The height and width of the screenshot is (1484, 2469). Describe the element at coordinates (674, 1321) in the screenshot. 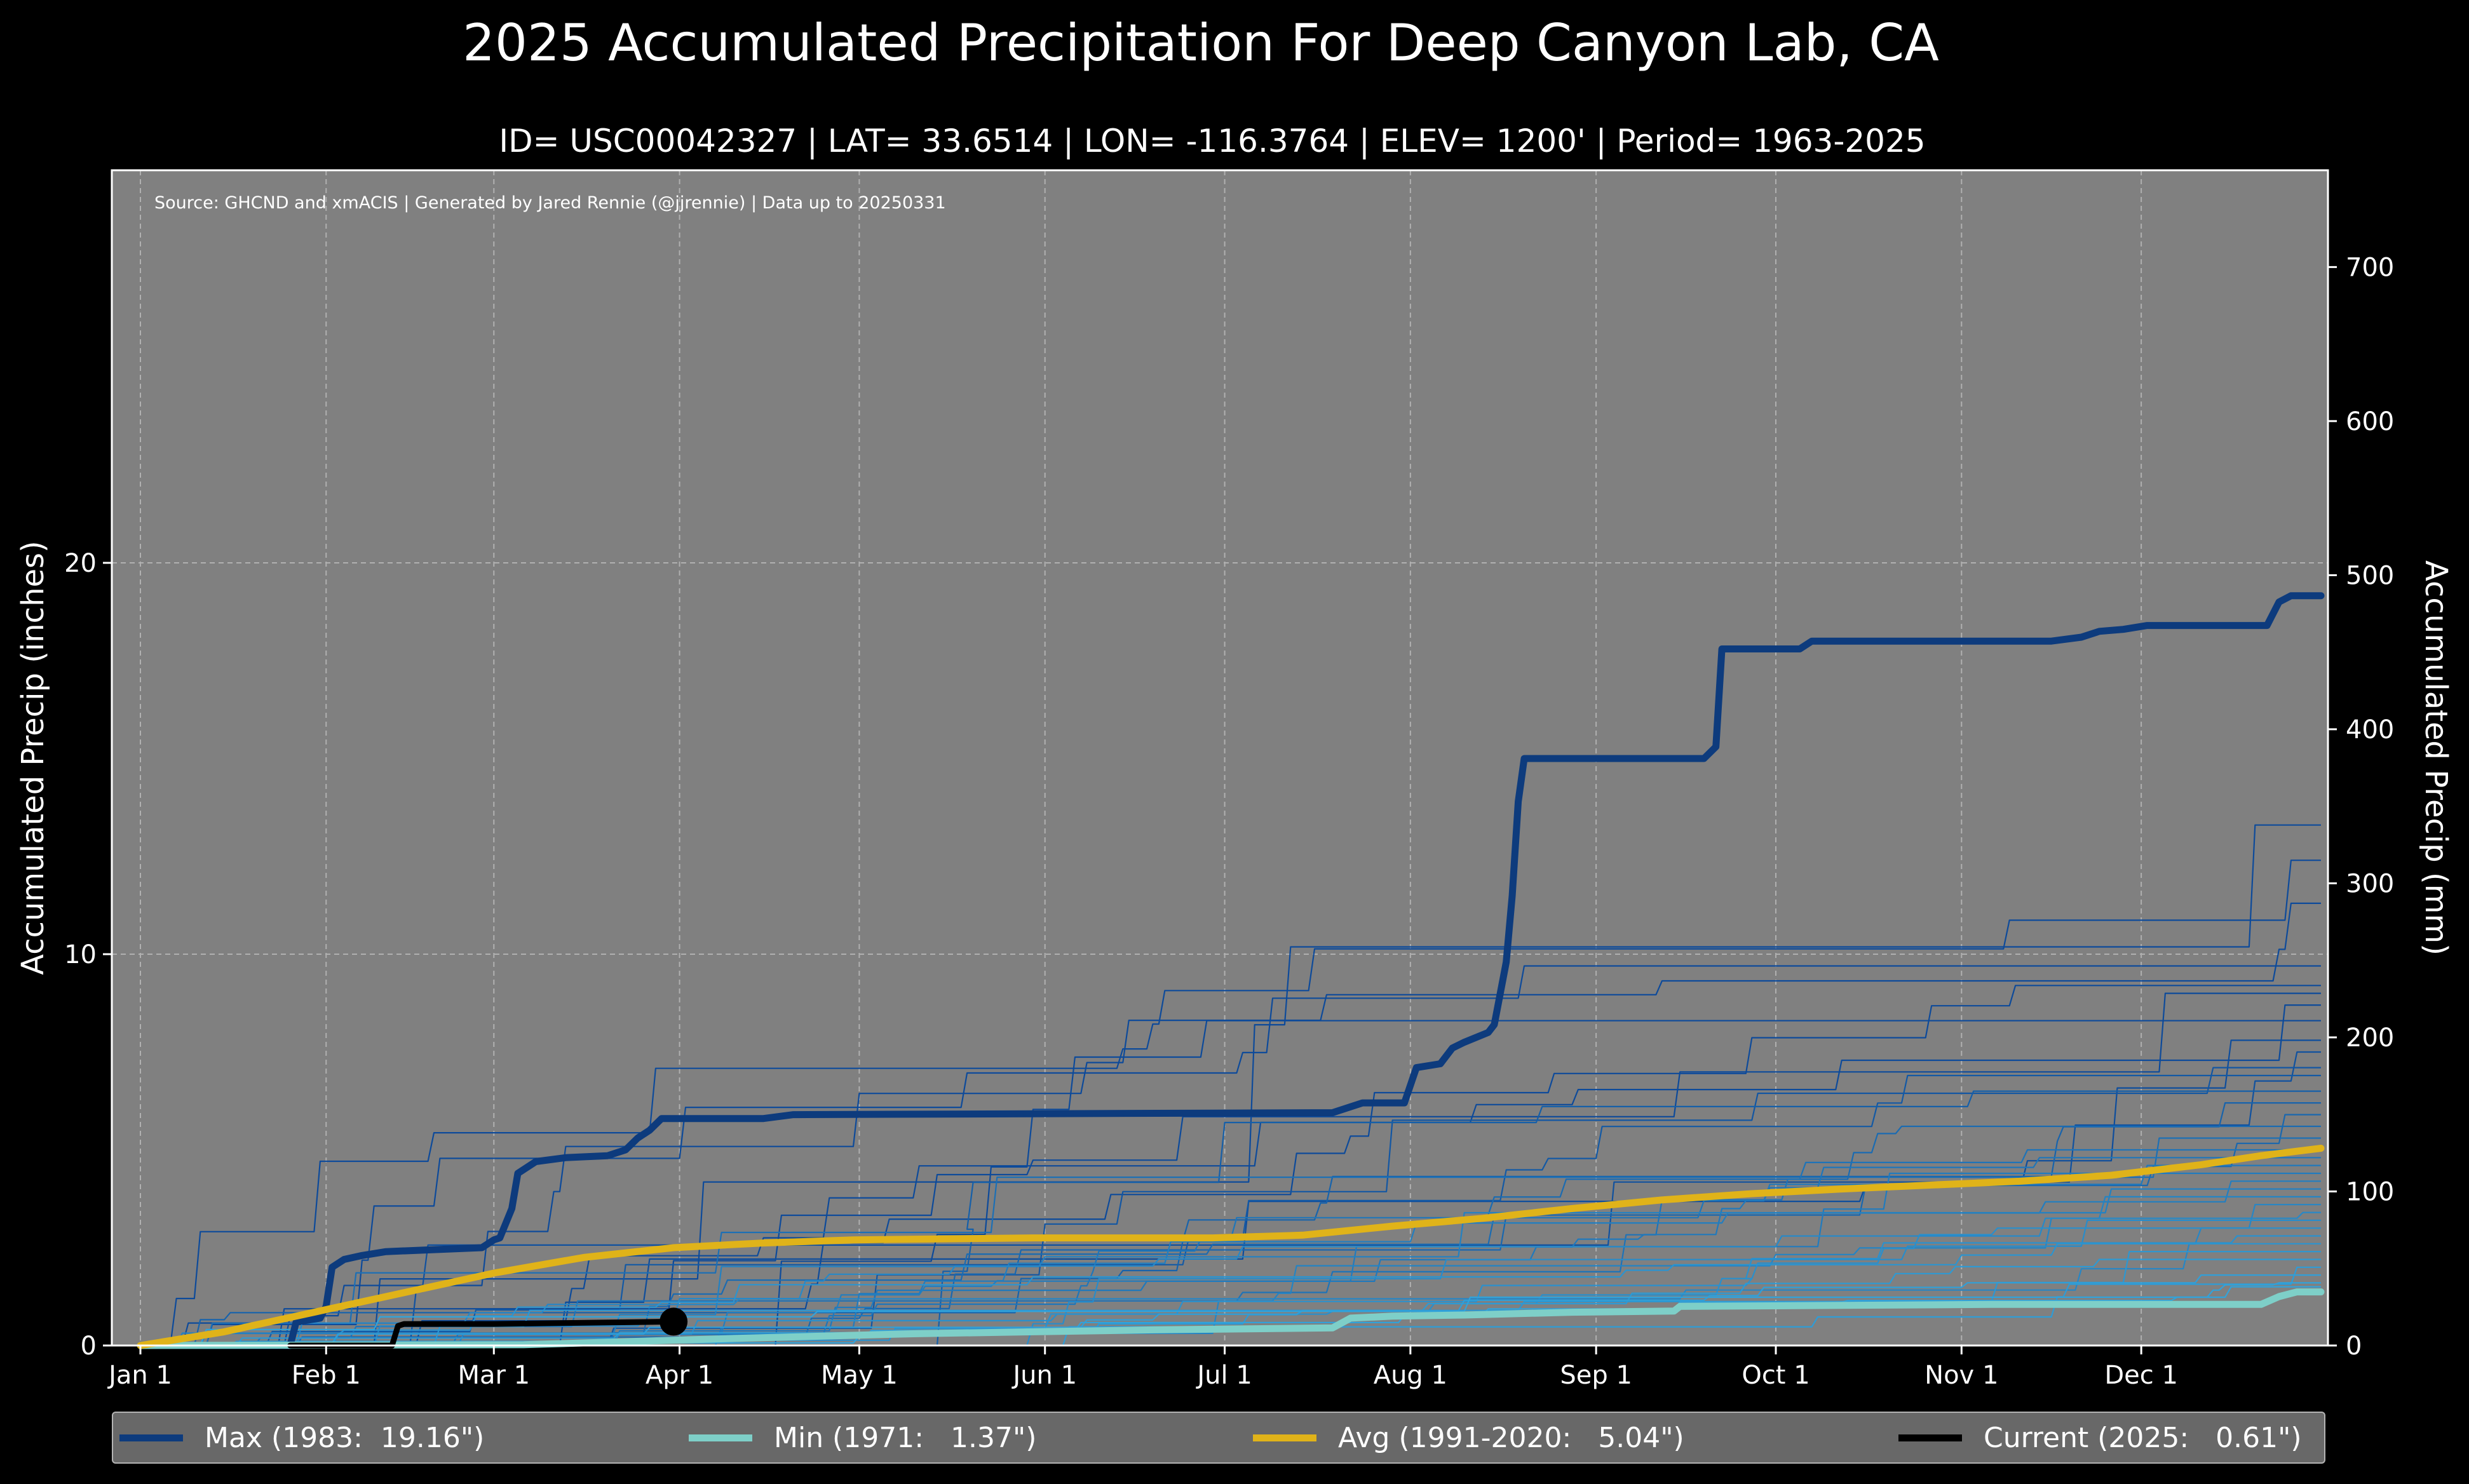

I see `current-endpoint-marker` at that location.